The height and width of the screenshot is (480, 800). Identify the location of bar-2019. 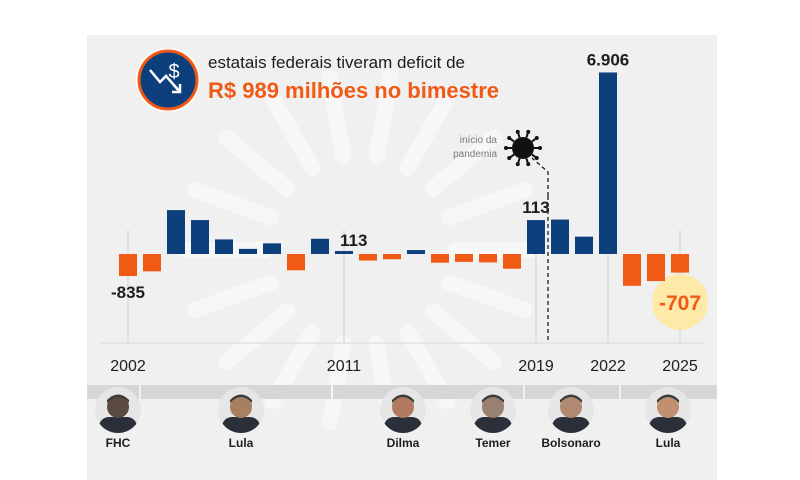
(536, 237).